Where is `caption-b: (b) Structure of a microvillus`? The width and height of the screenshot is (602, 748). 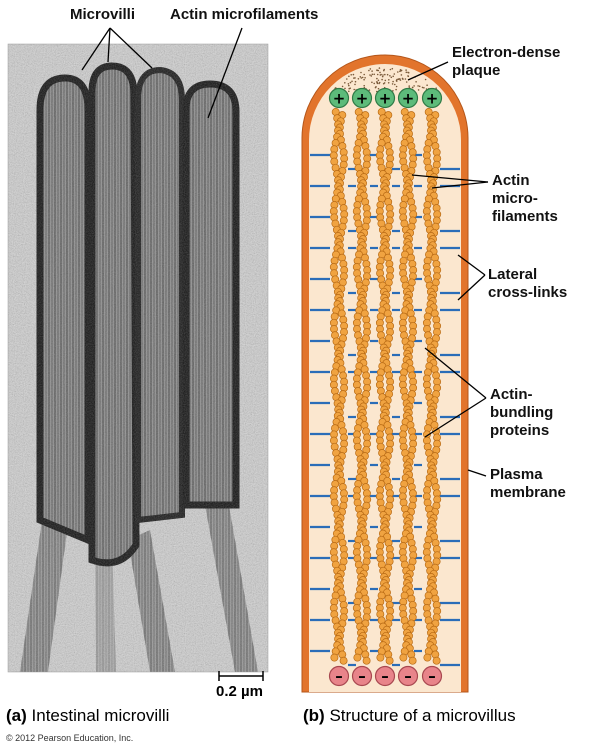
caption-b: (b) Structure of a microvillus is located at coordinates (409, 716).